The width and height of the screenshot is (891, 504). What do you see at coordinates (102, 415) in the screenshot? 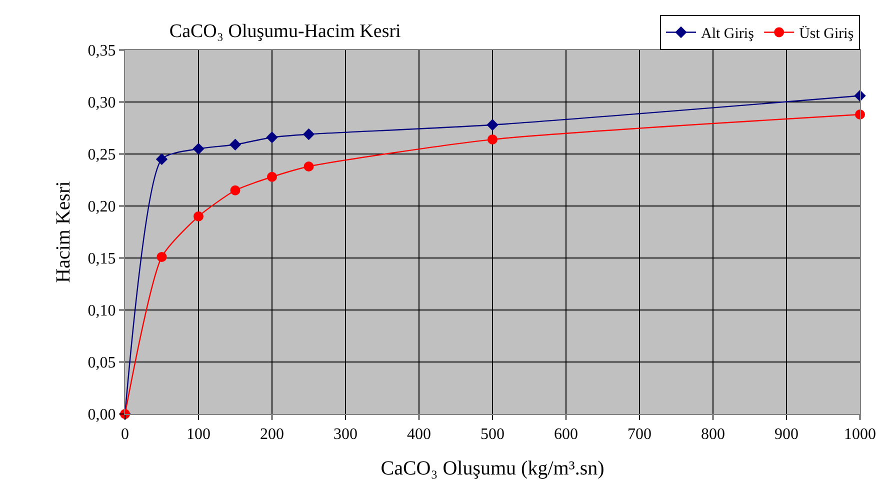
I see `y-tick-label: 0,00` at bounding box center [102, 415].